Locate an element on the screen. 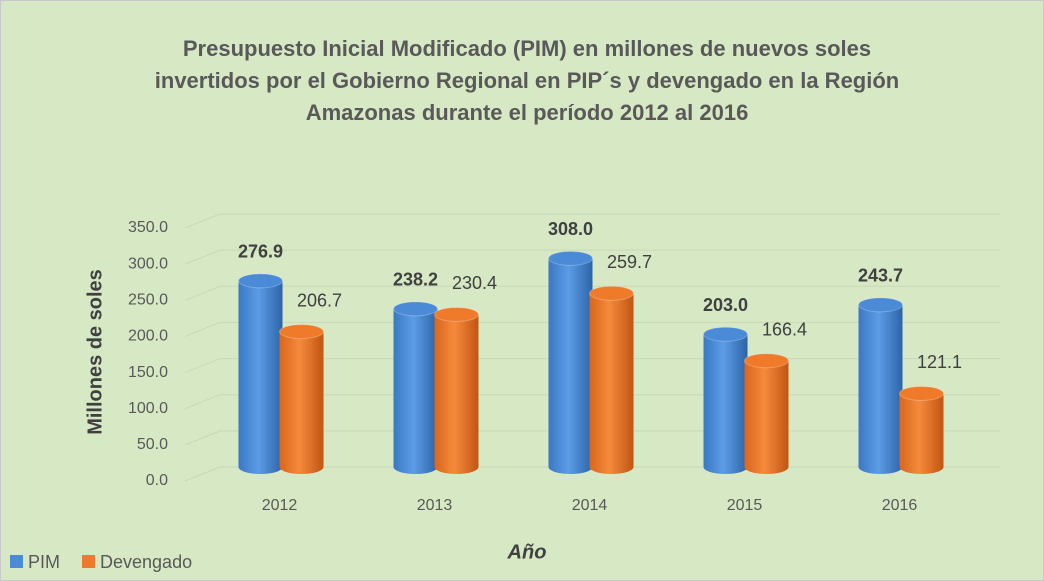  value-label: 121.1 is located at coordinates (939, 362).